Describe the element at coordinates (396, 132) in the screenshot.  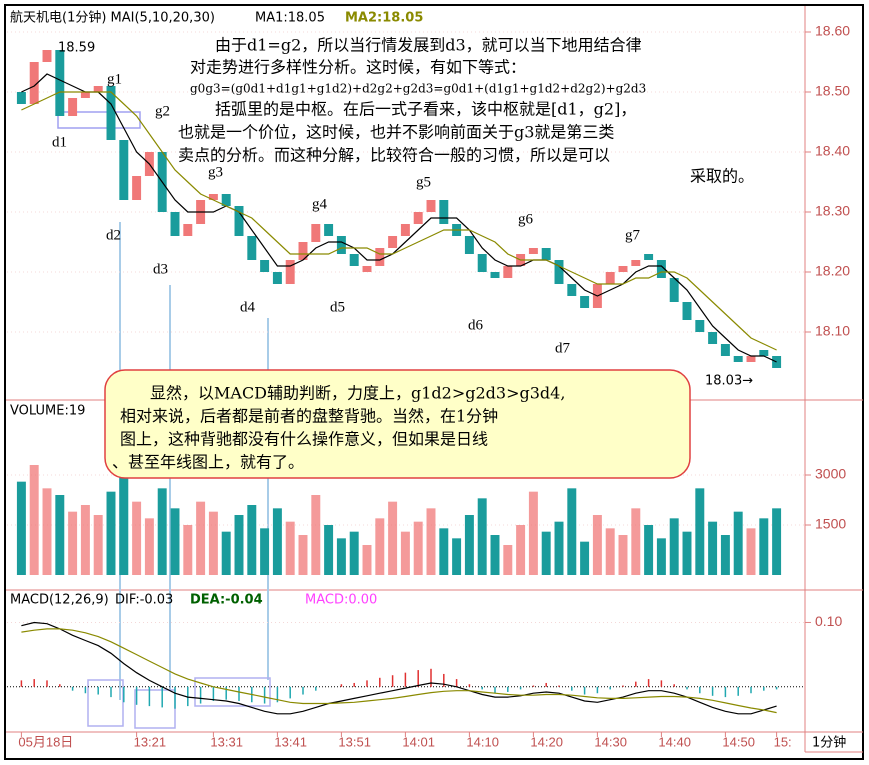
I see `annotation: 也就是一个价位，这时候，也并不影响前面关于g3就是第三类` at that location.